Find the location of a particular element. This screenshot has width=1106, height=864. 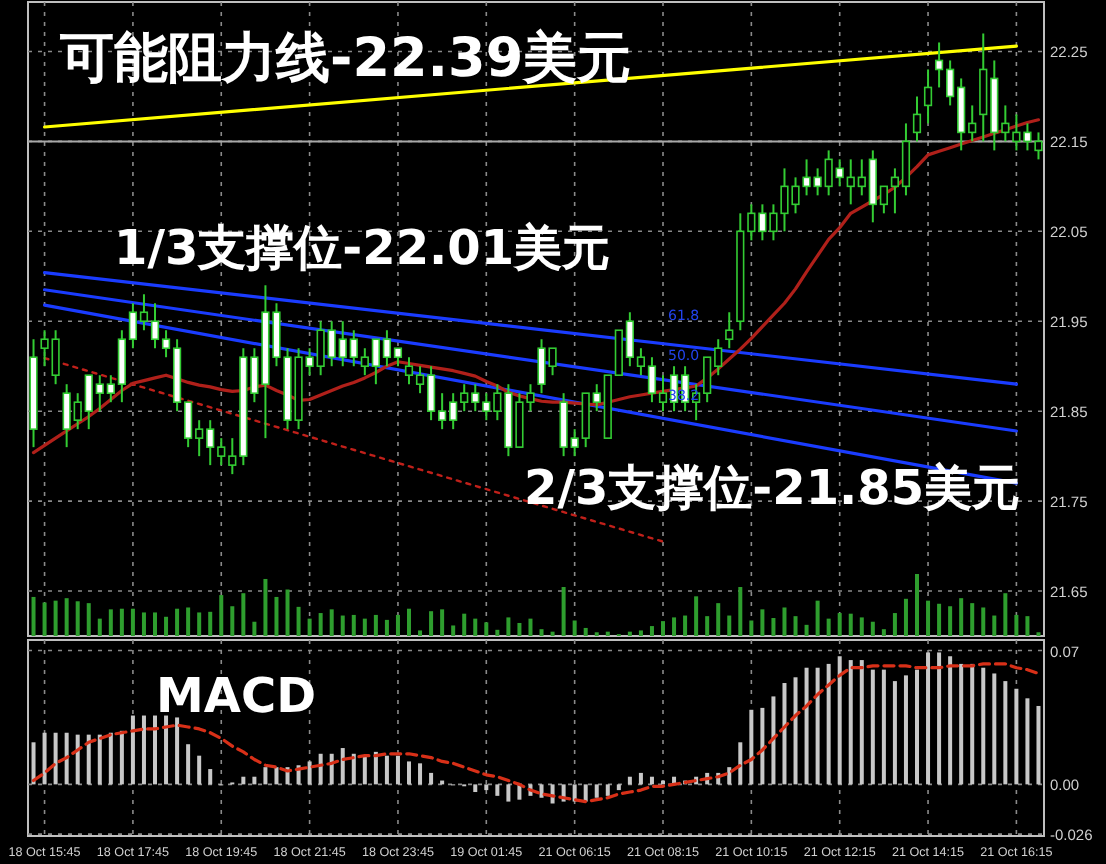

annotation: MACD is located at coordinates (236, 696).